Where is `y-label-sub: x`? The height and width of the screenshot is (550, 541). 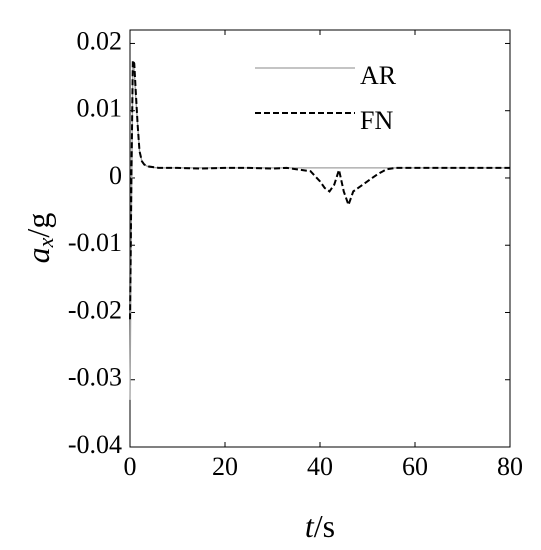 y-label-sub: x is located at coordinates (45, 242).